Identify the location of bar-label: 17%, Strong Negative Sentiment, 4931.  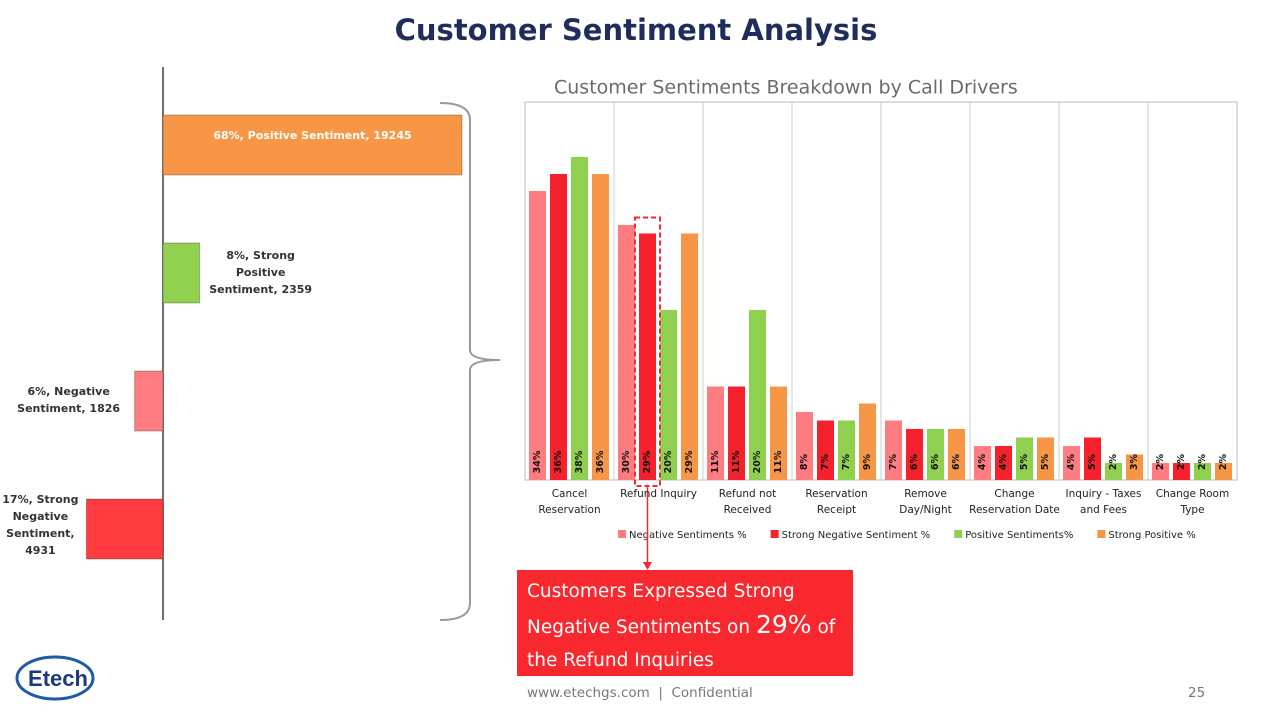
(40, 525).